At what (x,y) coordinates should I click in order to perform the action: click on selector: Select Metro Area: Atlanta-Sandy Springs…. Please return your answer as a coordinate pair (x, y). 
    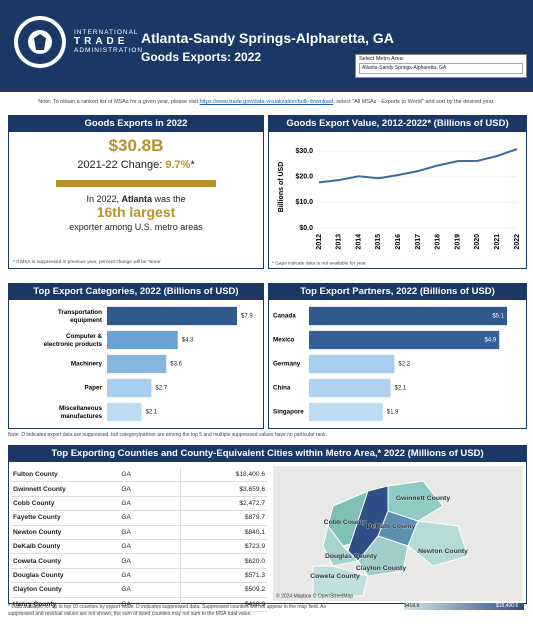
    Looking at the image, I should click on (441, 66).